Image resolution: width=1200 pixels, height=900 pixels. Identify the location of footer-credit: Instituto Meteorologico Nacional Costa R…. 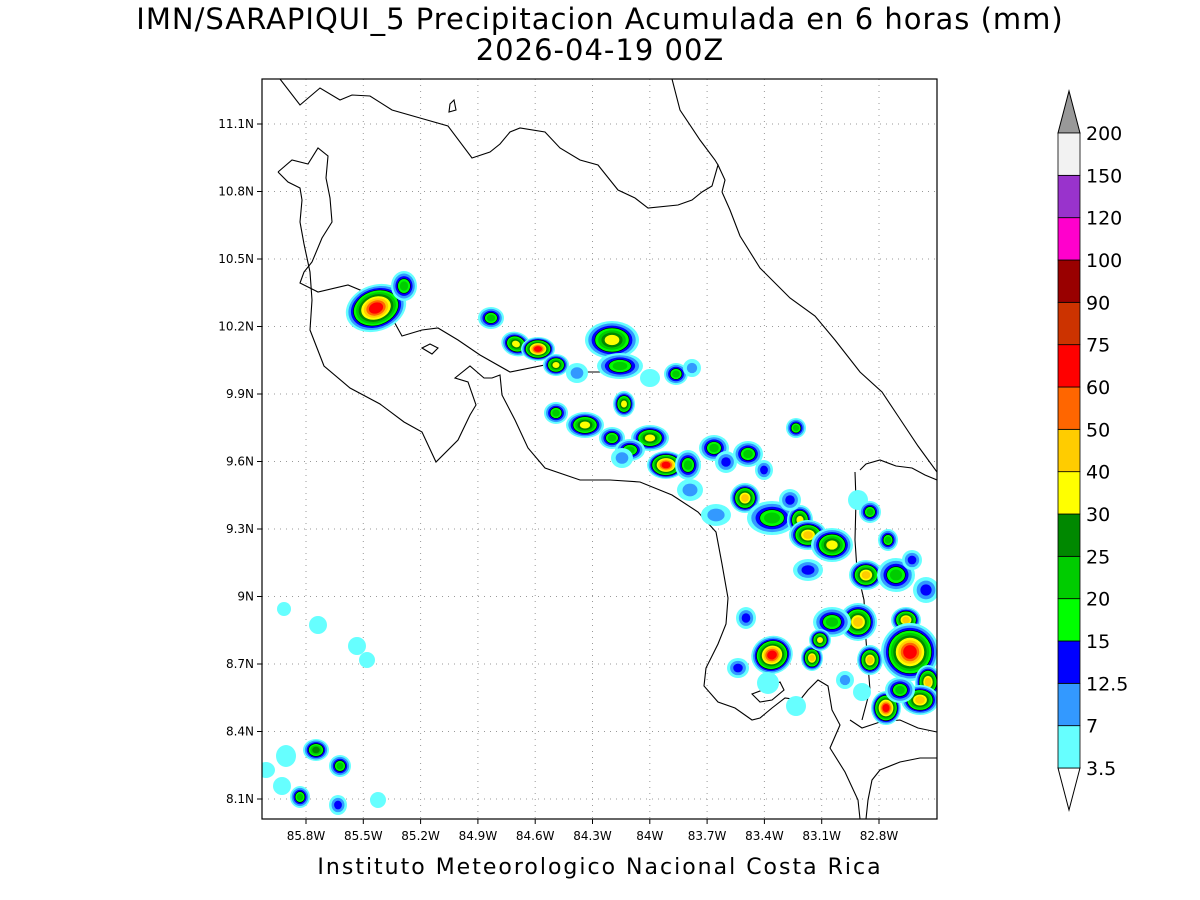
(600, 867).